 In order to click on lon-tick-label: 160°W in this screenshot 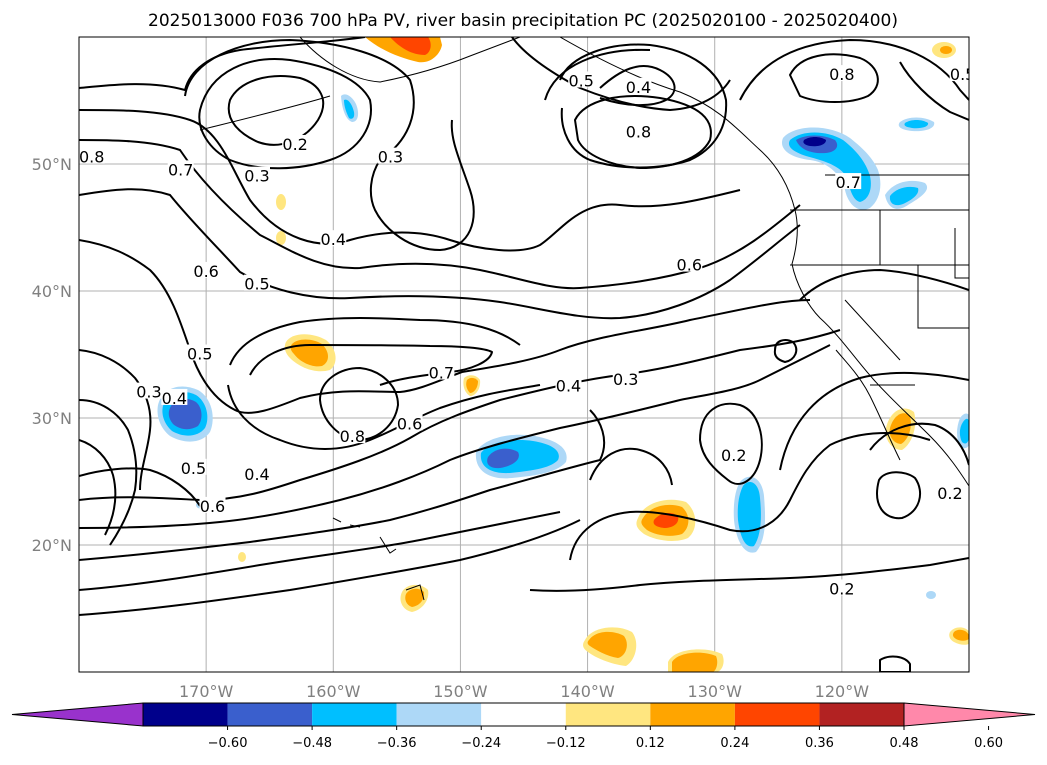, I will do `click(333, 691)`.